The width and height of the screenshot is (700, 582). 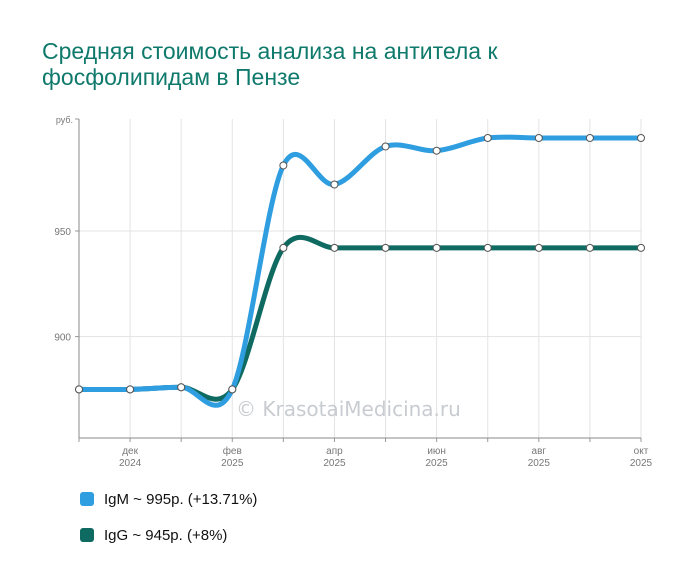 I want to click on watermark: © KrasotaiMedicina.ru, so click(x=348, y=409).